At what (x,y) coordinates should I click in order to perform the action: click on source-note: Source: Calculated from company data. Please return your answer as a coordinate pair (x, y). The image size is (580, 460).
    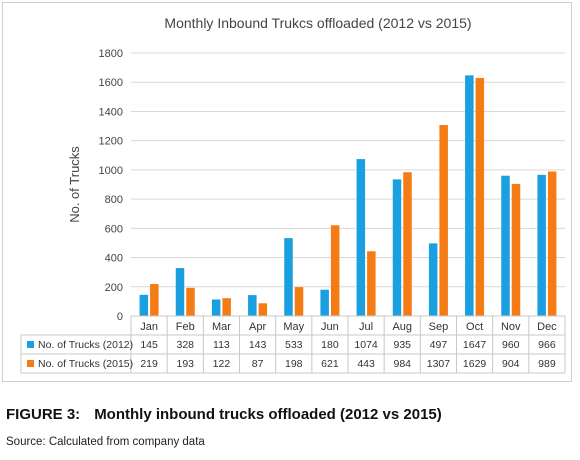
    Looking at the image, I should click on (105, 442).